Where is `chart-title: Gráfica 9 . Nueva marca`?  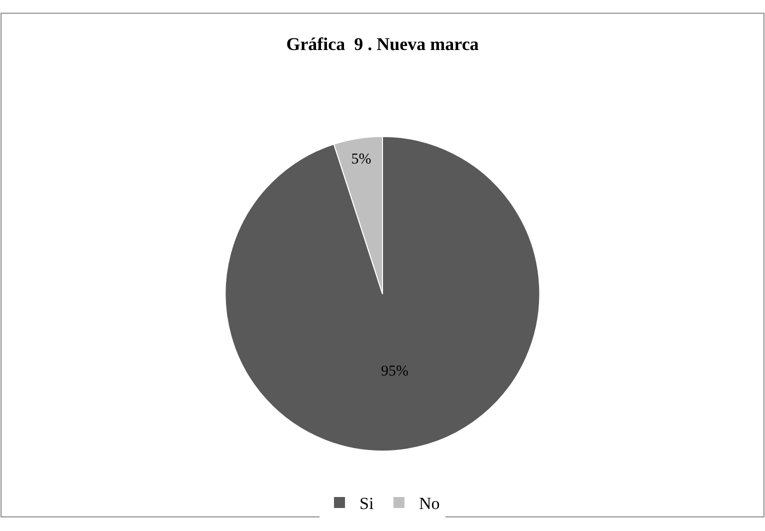 chart-title: Gráfica 9 . Nueva marca is located at coordinates (382, 44).